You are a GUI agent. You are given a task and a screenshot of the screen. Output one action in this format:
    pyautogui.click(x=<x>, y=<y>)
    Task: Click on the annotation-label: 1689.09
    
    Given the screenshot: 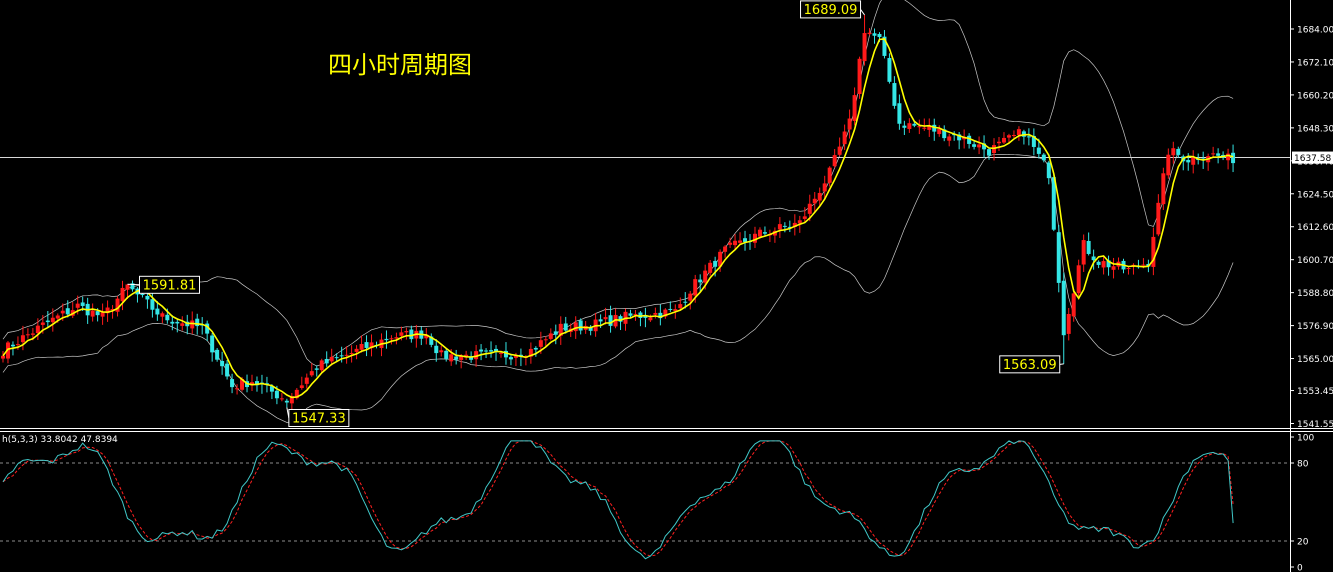 What is the action you would take?
    pyautogui.click(x=831, y=10)
    